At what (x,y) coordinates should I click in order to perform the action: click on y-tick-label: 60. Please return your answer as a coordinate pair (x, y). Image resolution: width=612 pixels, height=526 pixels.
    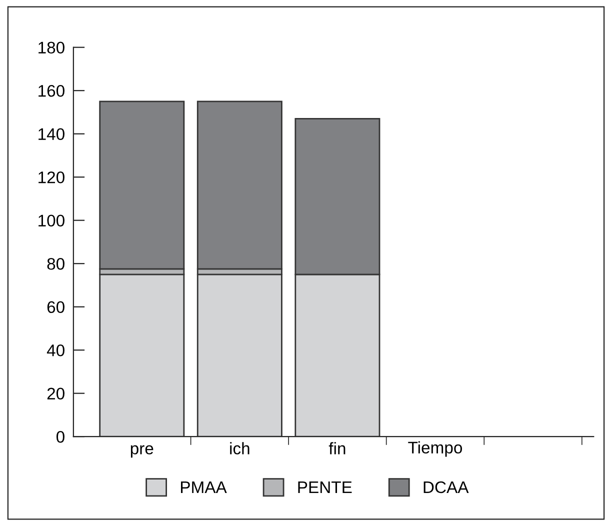
    Looking at the image, I should click on (55, 307).